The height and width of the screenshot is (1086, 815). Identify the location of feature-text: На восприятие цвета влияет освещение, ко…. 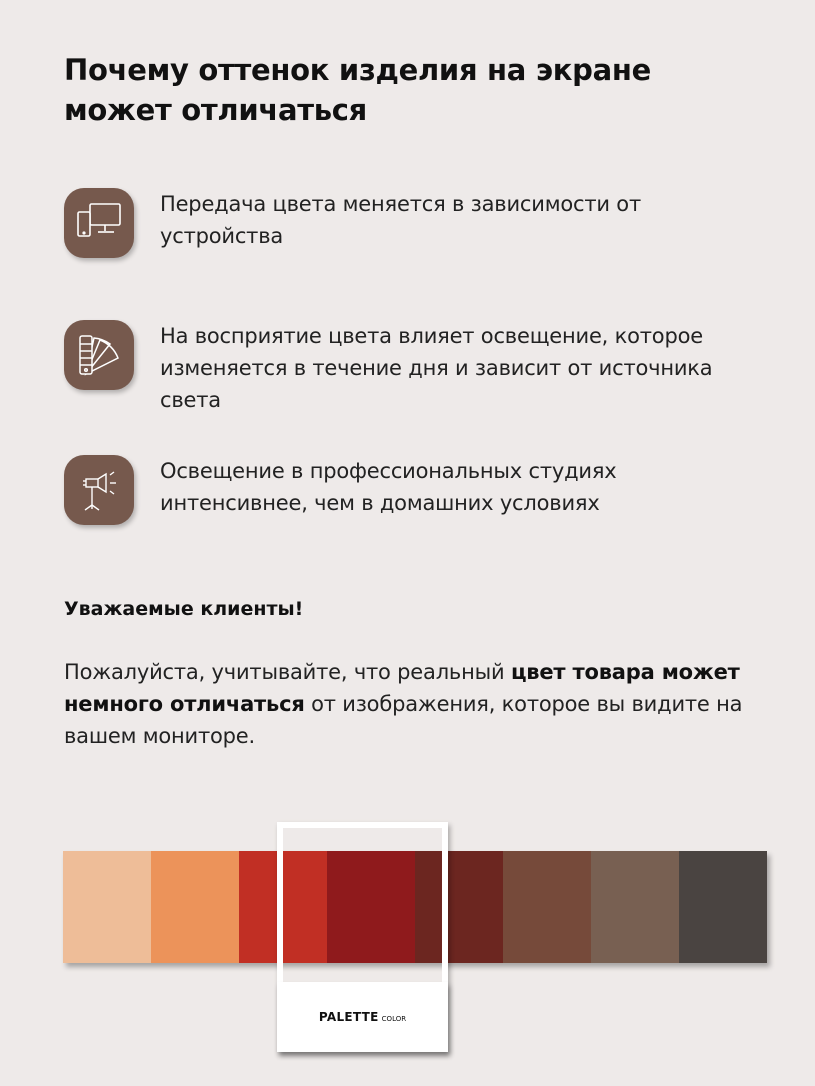
(436, 368).